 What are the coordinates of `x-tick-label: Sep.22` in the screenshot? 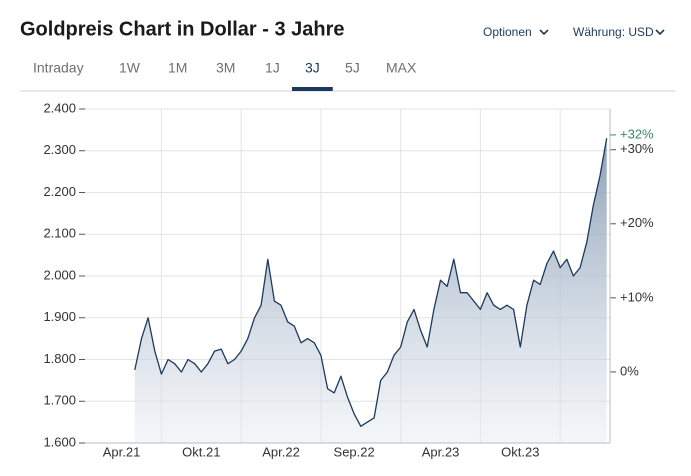 It's located at (354, 451).